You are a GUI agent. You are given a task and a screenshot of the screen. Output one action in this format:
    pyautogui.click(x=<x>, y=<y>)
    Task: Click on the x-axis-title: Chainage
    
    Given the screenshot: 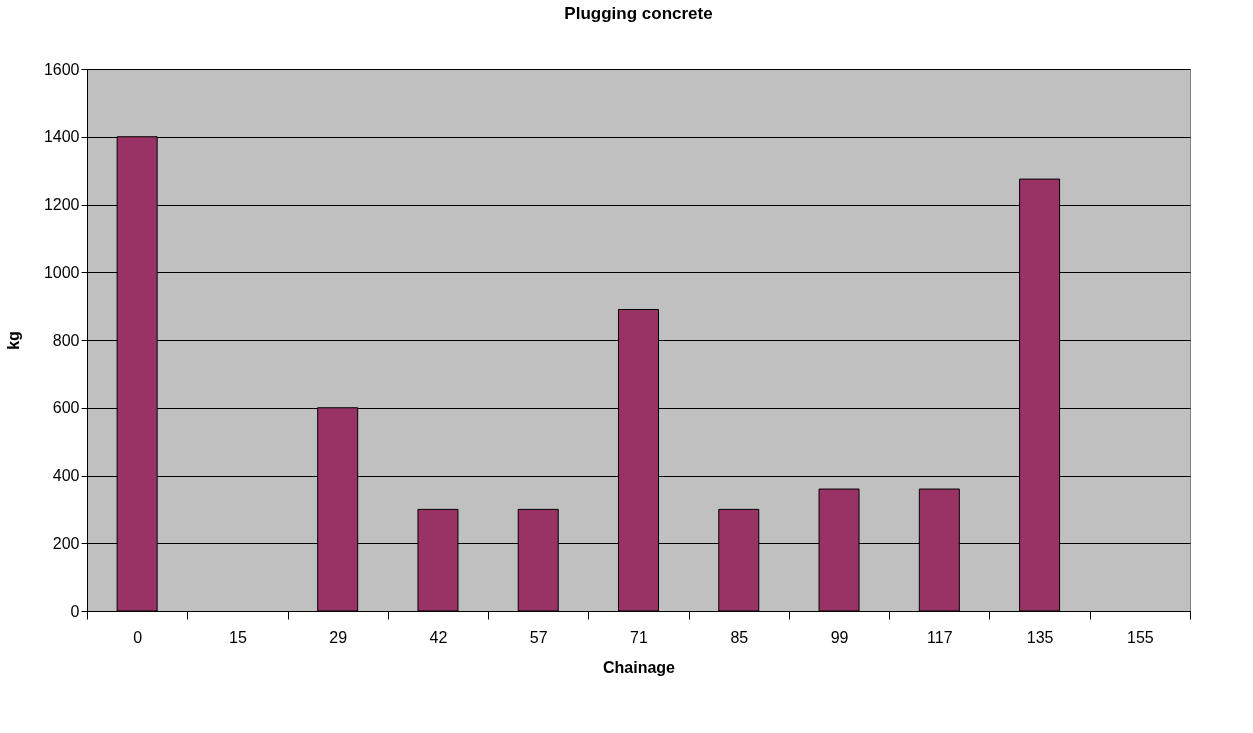 What is the action you would take?
    pyautogui.click(x=639, y=667)
    